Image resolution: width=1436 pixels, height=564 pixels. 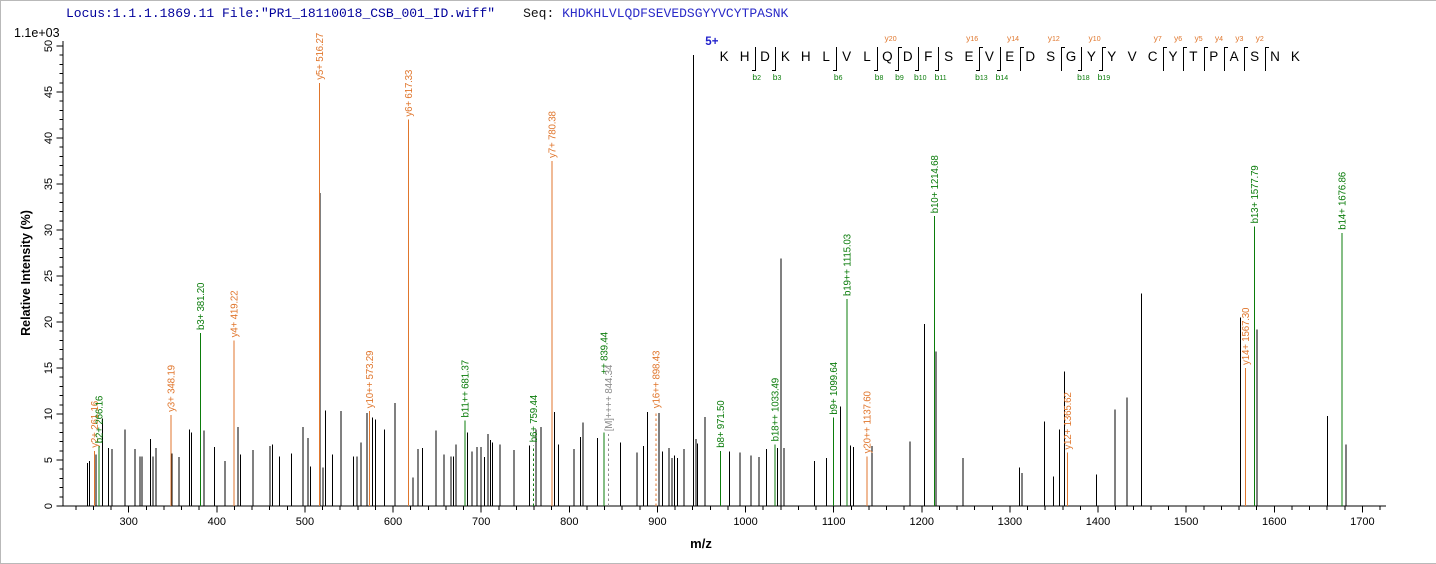 What do you see at coordinates (1246, 336) in the screenshot?
I see `peak-label: y14+ 1567.30` at bounding box center [1246, 336].